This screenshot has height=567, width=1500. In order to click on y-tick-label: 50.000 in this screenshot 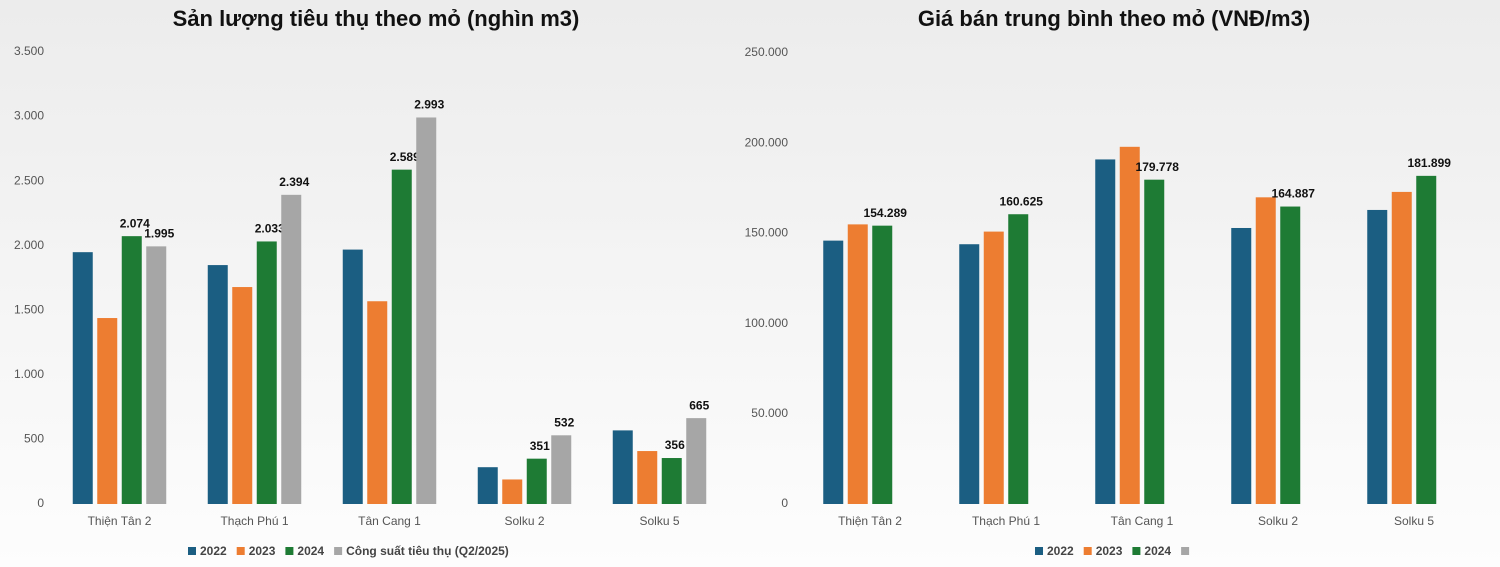, I will do `click(769, 413)`.